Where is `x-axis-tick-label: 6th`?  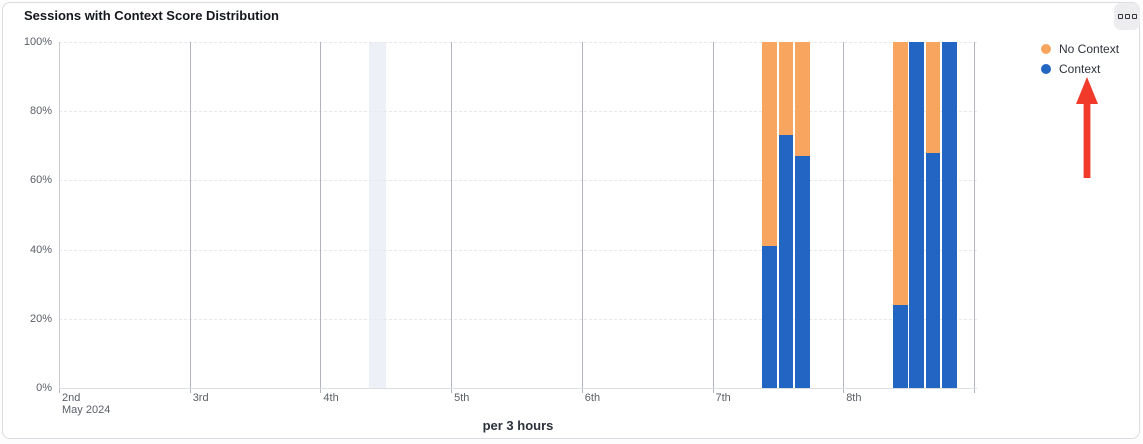
x-axis-tick-label: 6th is located at coordinates (592, 398).